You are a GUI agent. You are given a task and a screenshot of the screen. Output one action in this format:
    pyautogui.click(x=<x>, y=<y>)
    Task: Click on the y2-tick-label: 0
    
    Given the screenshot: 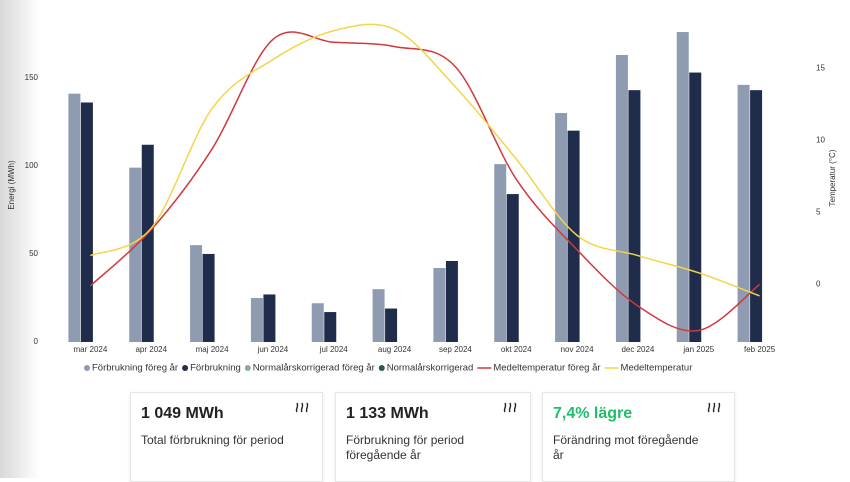 What is the action you would take?
    pyautogui.click(x=818, y=283)
    